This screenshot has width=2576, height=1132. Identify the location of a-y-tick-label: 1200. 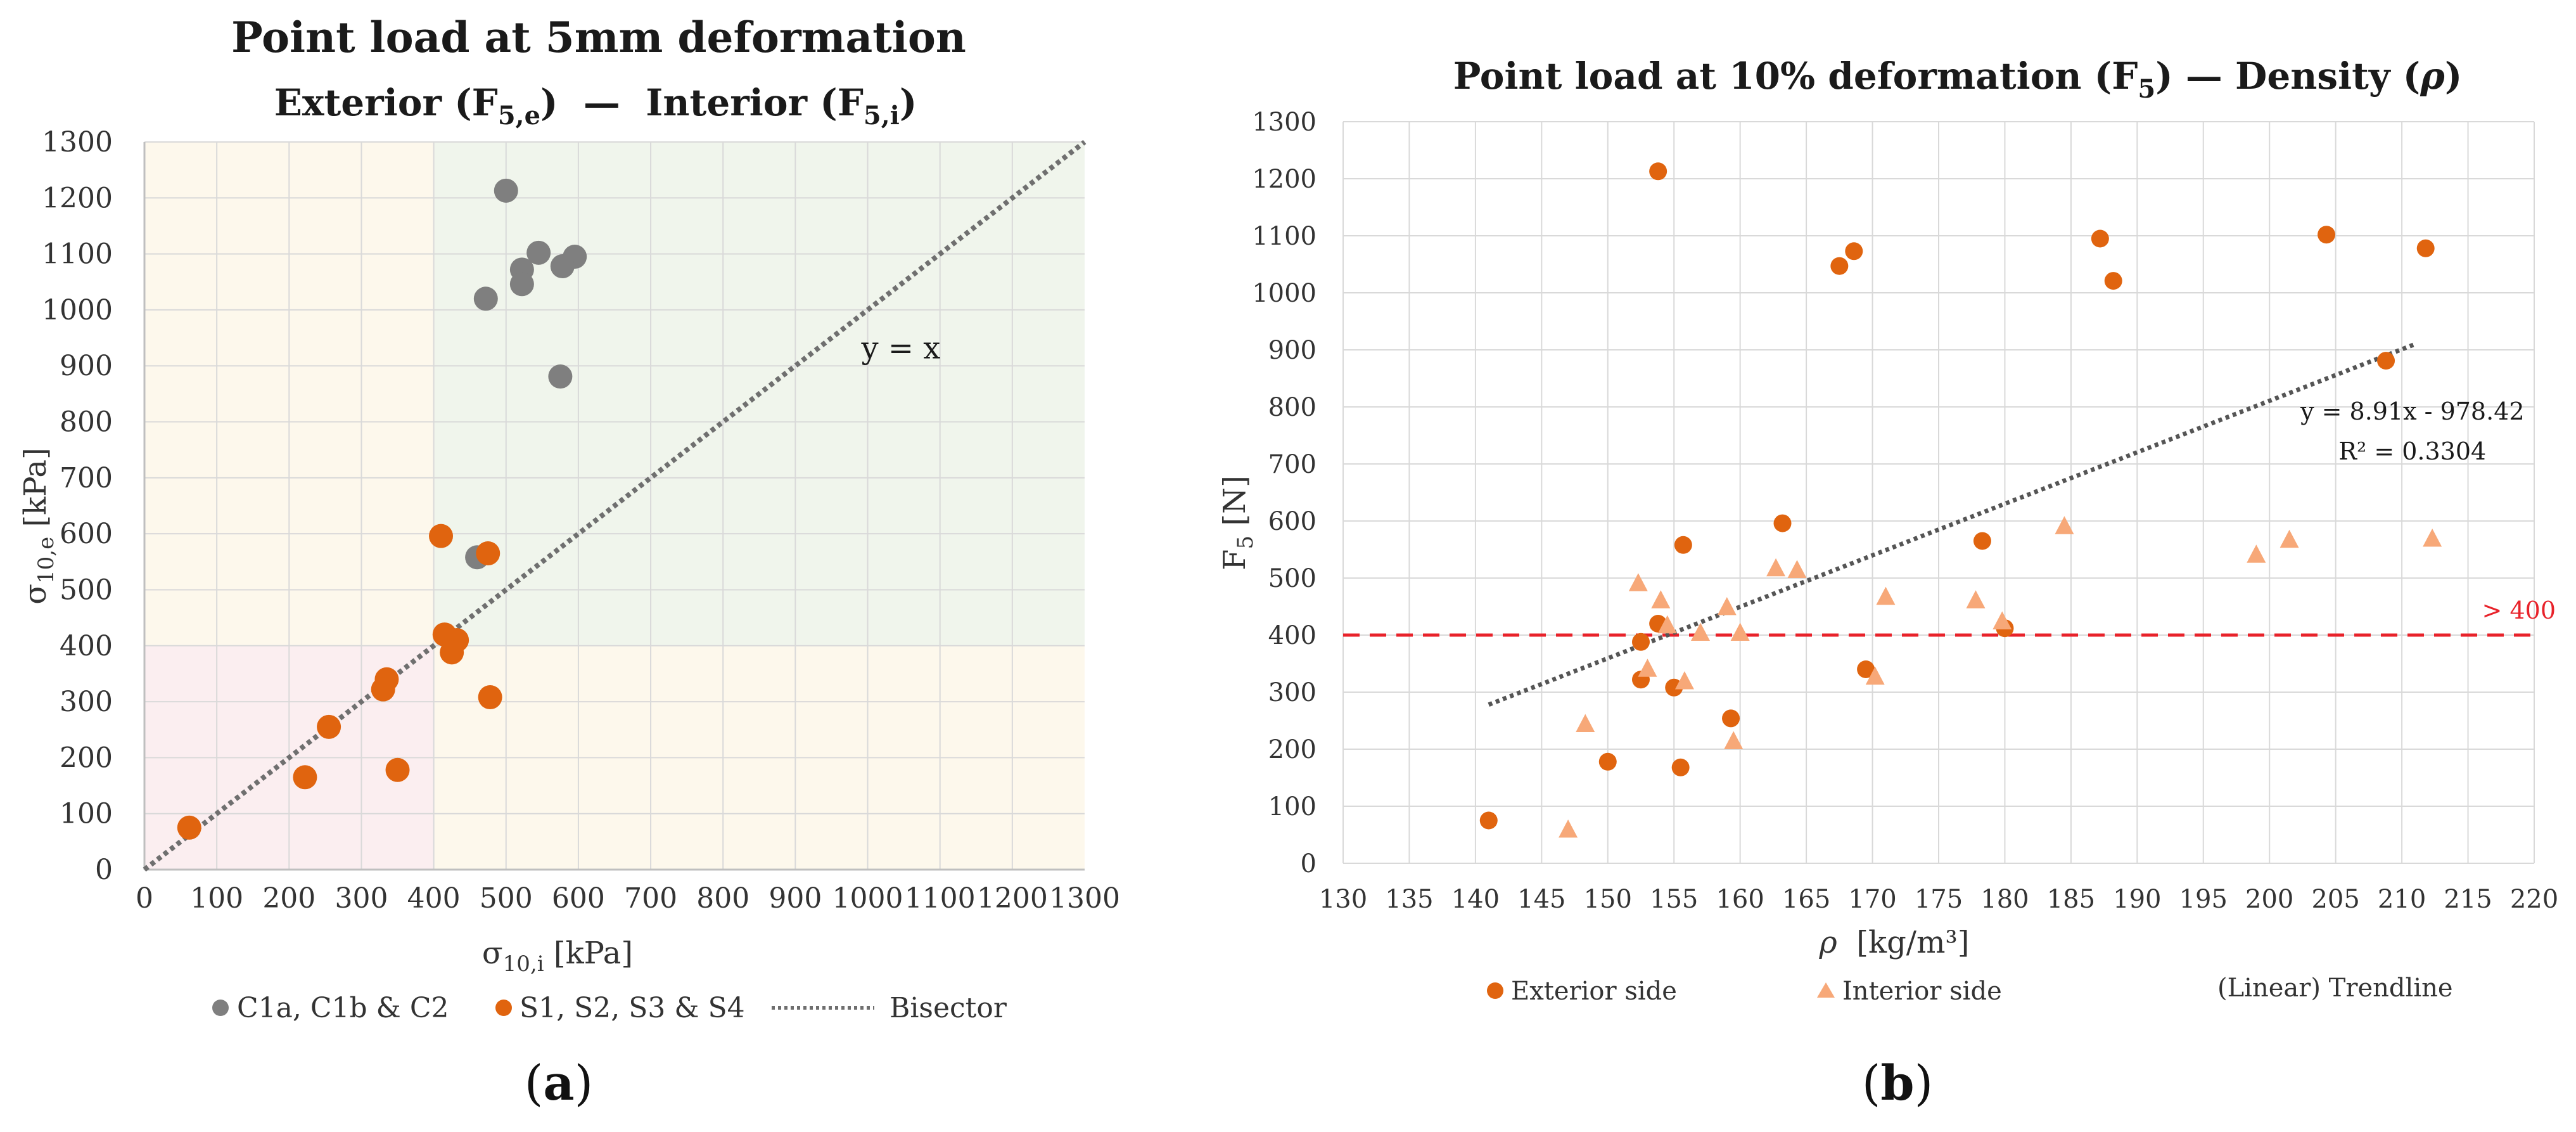
(77, 198).